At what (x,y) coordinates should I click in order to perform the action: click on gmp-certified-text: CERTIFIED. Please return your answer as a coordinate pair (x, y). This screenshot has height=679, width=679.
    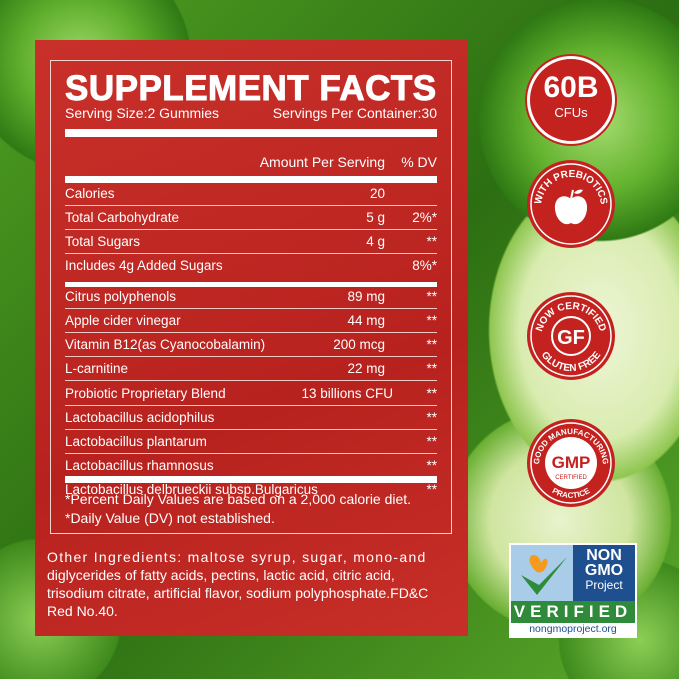
    Looking at the image, I should click on (571, 478).